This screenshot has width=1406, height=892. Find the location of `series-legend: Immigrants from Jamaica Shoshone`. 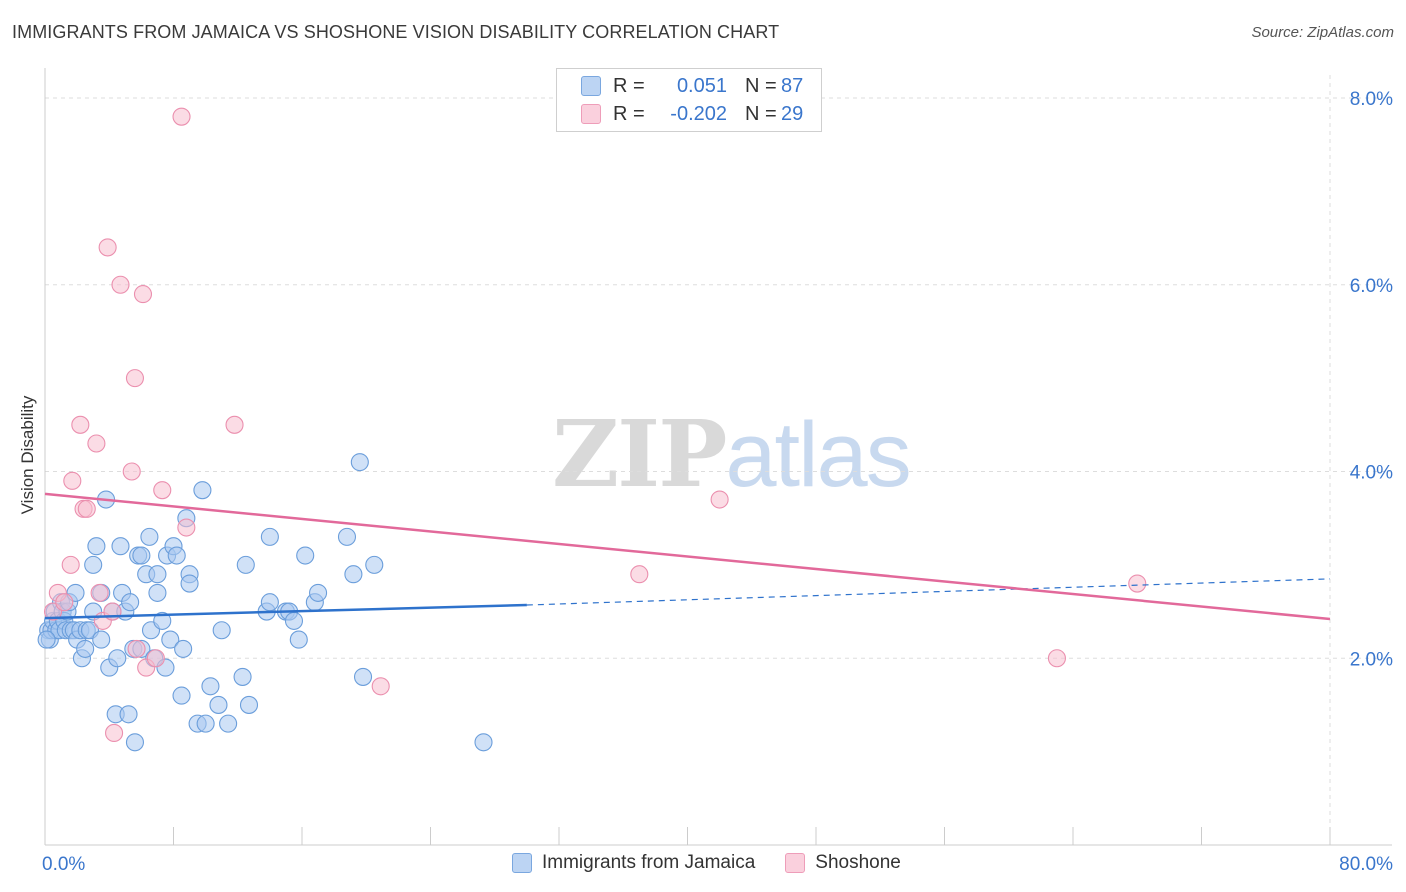

series-legend: Immigrants from Jamaica Shoshone is located at coordinates (721, 863).